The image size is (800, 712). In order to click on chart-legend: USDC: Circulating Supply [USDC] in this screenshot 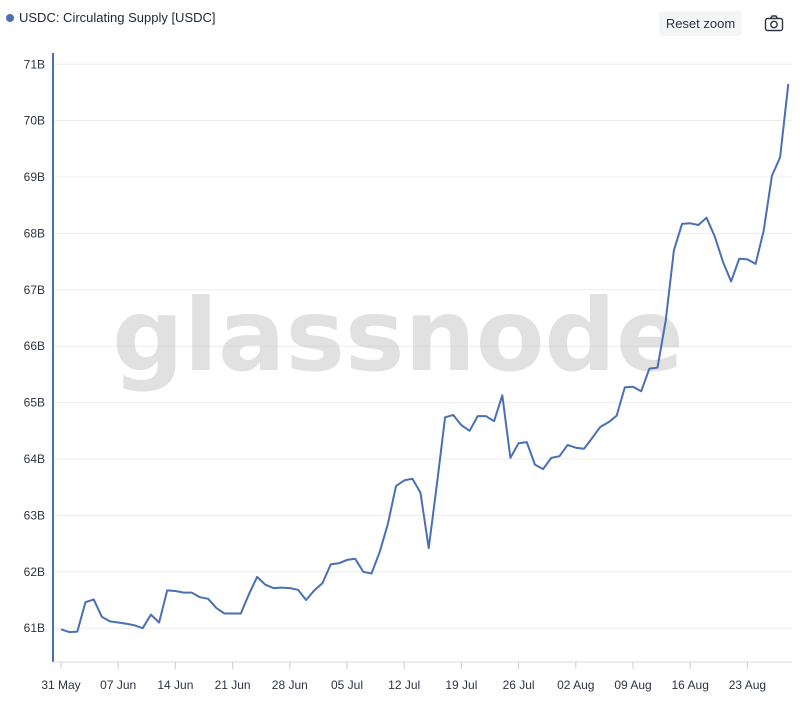, I will do `click(111, 17)`.